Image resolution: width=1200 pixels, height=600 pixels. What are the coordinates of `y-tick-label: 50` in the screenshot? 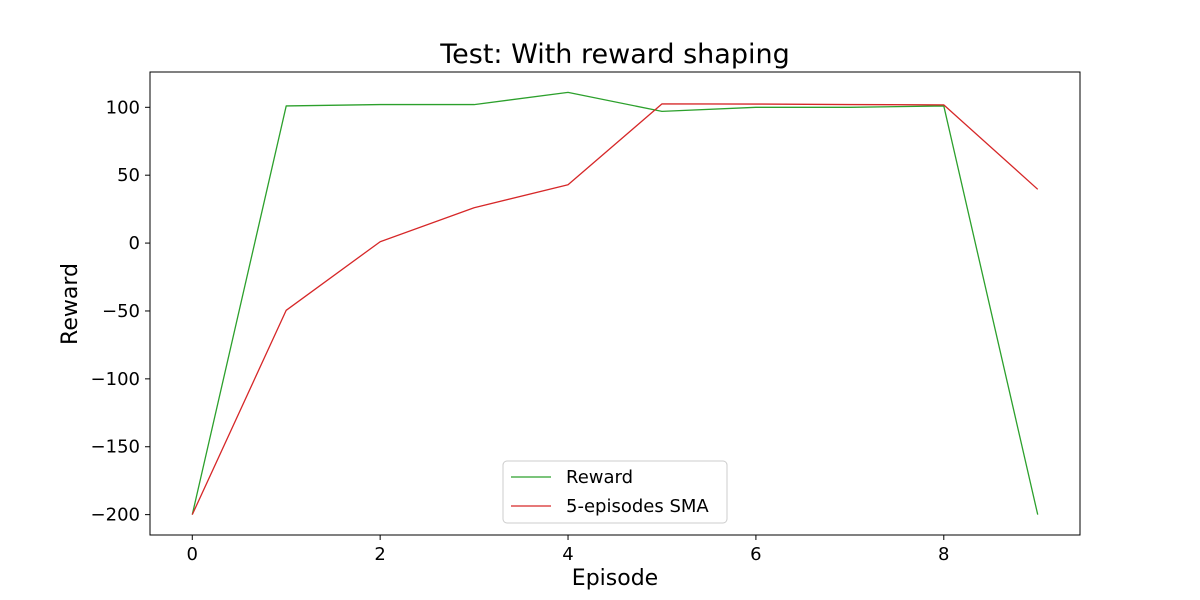 It's located at (128, 175).